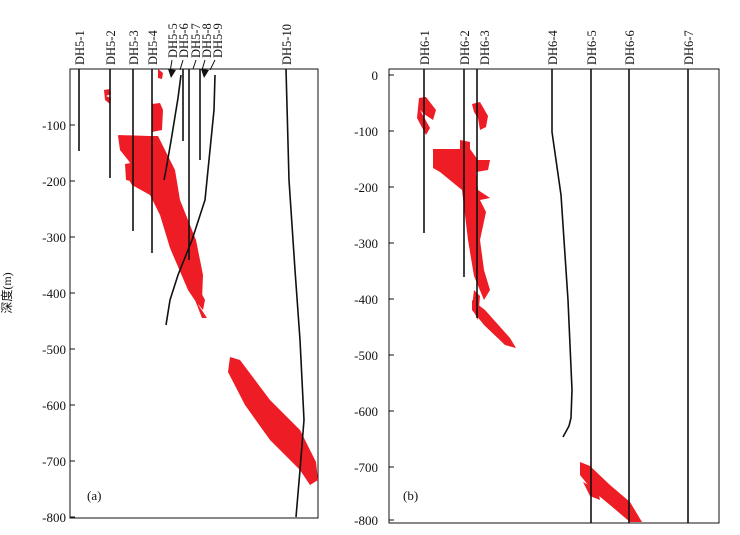 Image resolution: width=740 pixels, height=535 pixels. Describe the element at coordinates (410, 495) in the screenshot. I see `panel-b-label: (b)` at that location.